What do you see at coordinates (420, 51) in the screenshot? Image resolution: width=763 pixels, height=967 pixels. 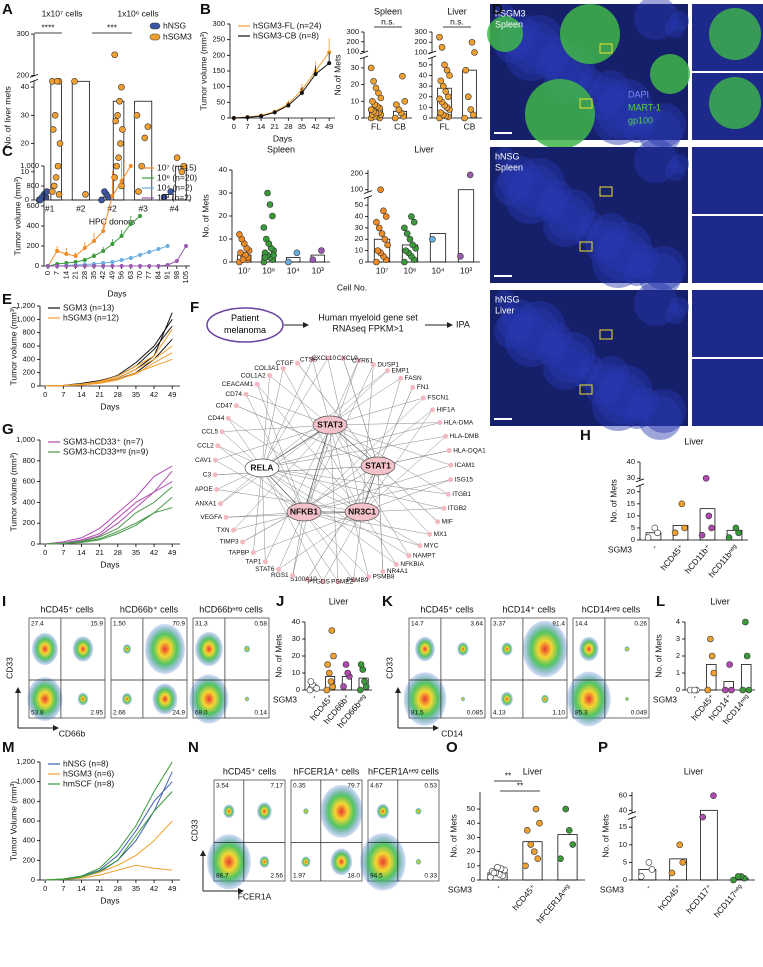 I see `y-tick-label: 100` at bounding box center [420, 51].